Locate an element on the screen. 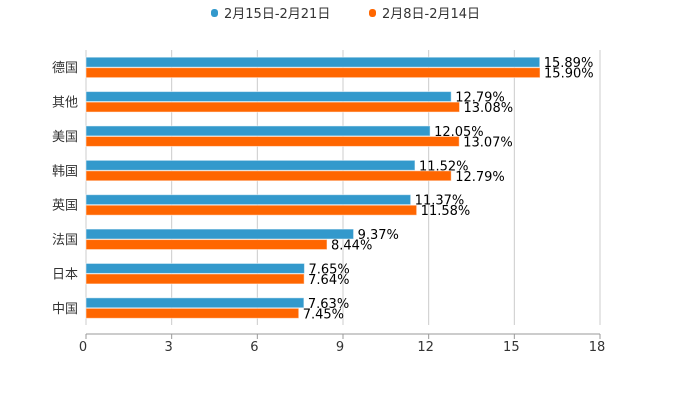  x-tick-label: 6 is located at coordinates (254, 347).